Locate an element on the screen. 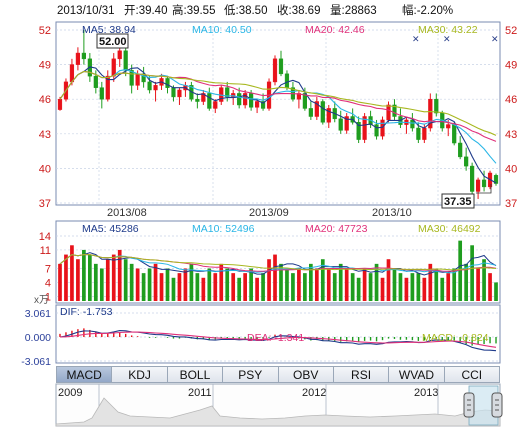 The width and height of the screenshot is (523, 436). macd-legend: DIF: -1.753 DEA: -1.341 MACD: -0.824 is located at coordinates (274, 325).